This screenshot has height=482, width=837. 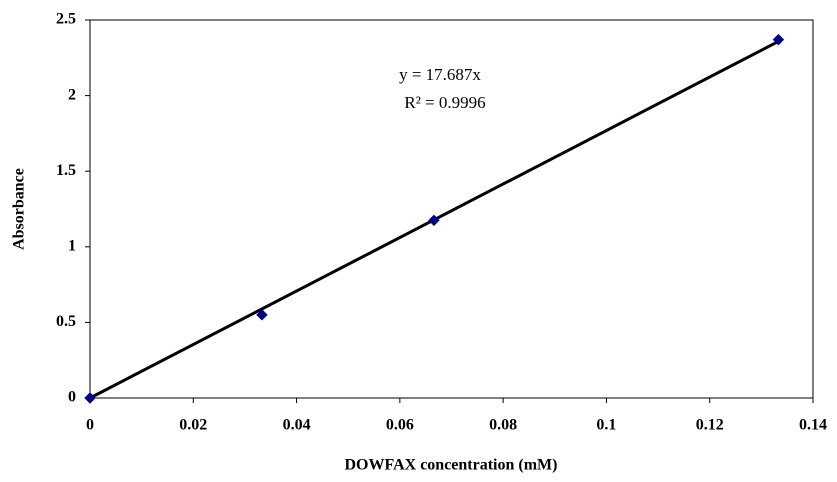 What do you see at coordinates (66, 321) in the screenshot?
I see `y-tick-label: 0.5` at bounding box center [66, 321].